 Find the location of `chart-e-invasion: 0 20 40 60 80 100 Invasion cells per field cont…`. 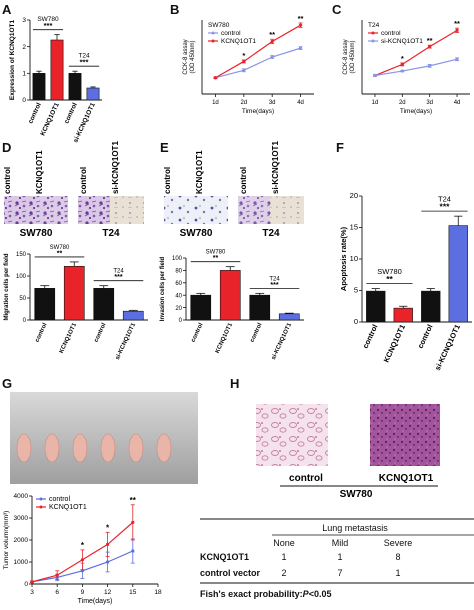

chart-e-invasion: 0 20 40 60 80 100 Invasion cells per field cont… is located at coordinates (232, 305).